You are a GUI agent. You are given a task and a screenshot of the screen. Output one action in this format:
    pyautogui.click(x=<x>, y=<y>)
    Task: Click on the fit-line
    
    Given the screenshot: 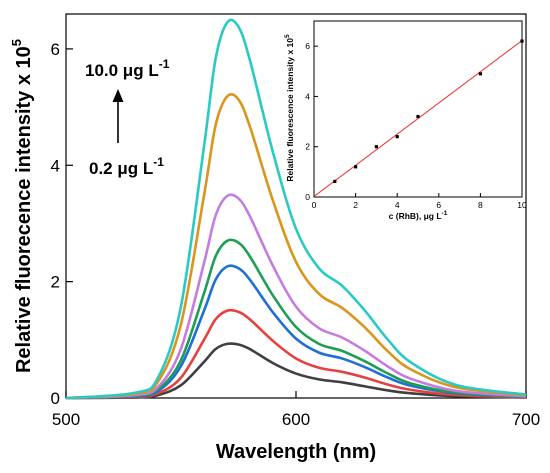 What is the action you would take?
    pyautogui.click(x=418, y=118)
    